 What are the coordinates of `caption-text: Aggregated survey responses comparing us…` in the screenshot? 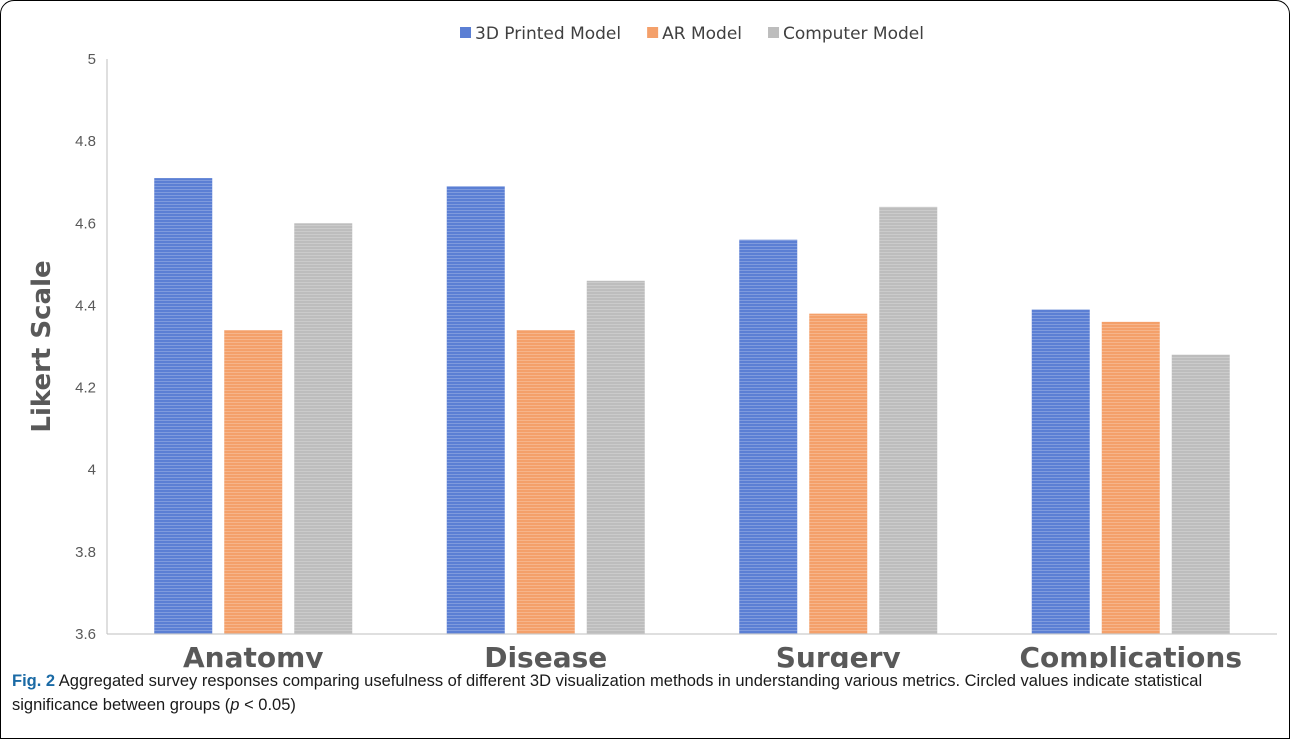 It's located at (607, 693).